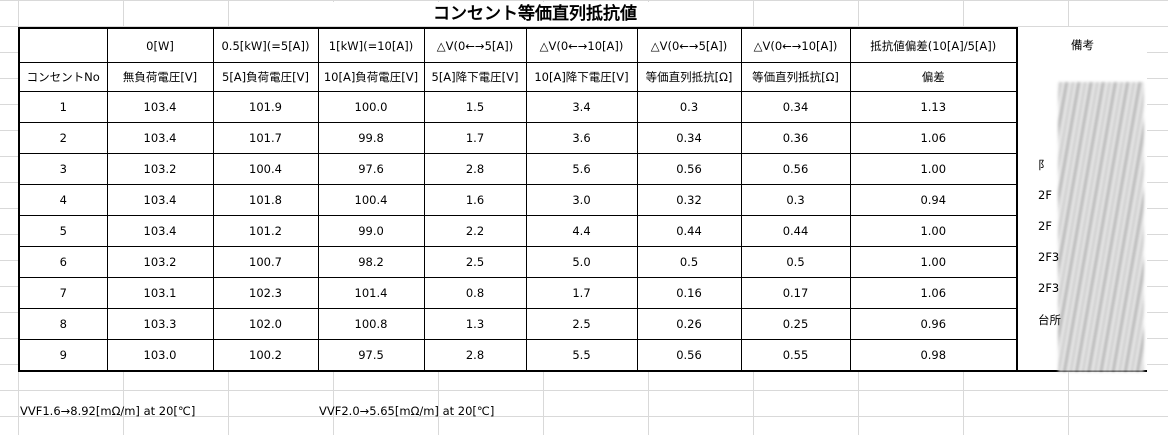 The height and width of the screenshot is (435, 1168). I want to click on value-cell: 1.5, so click(475, 107).